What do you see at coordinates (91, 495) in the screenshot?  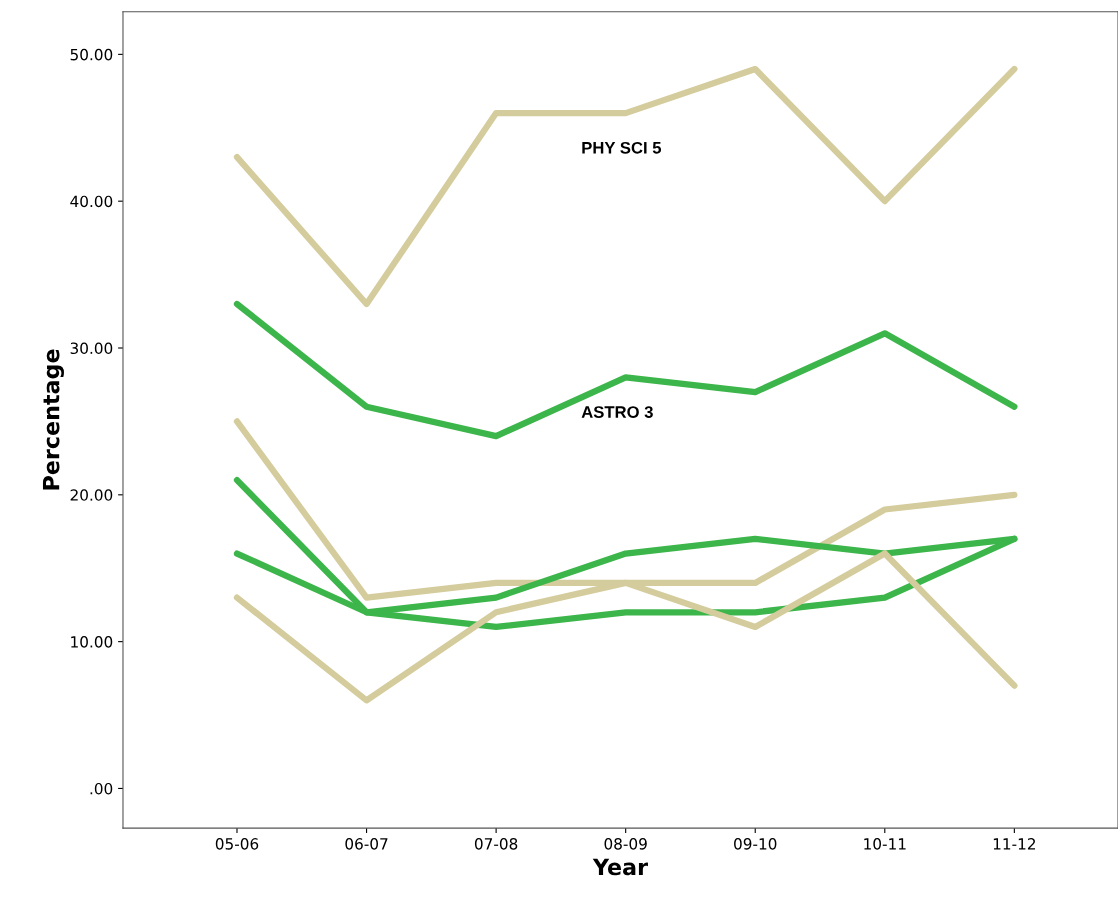 I see `y-tick-label: 20.00` at bounding box center [91, 495].